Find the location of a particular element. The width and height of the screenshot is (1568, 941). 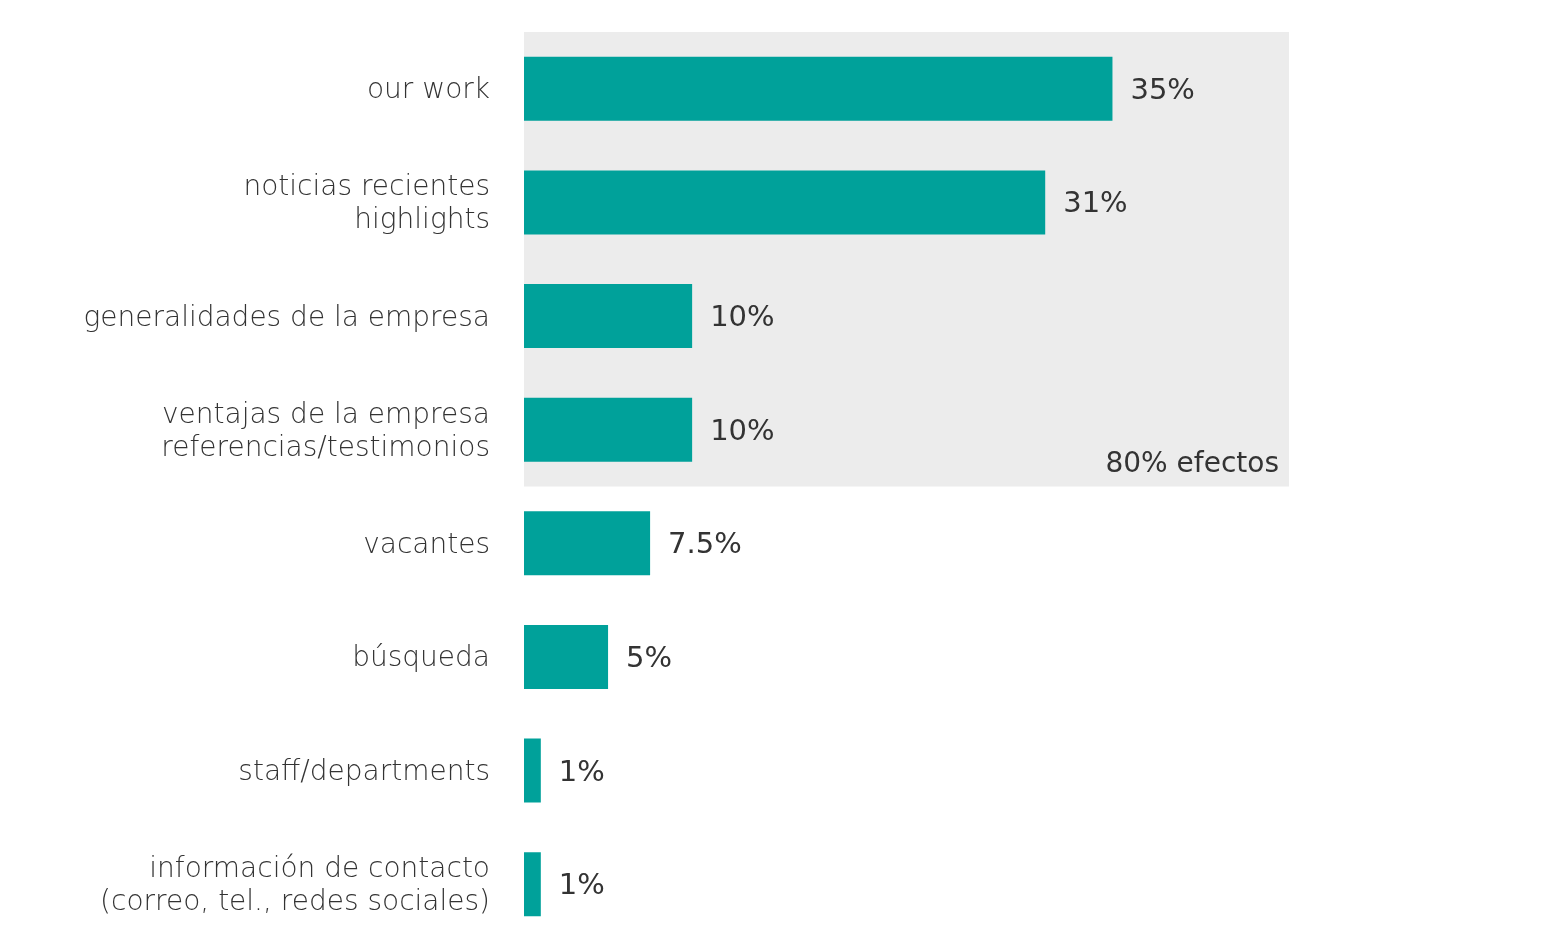

data-label: 31% is located at coordinates (1095, 202).